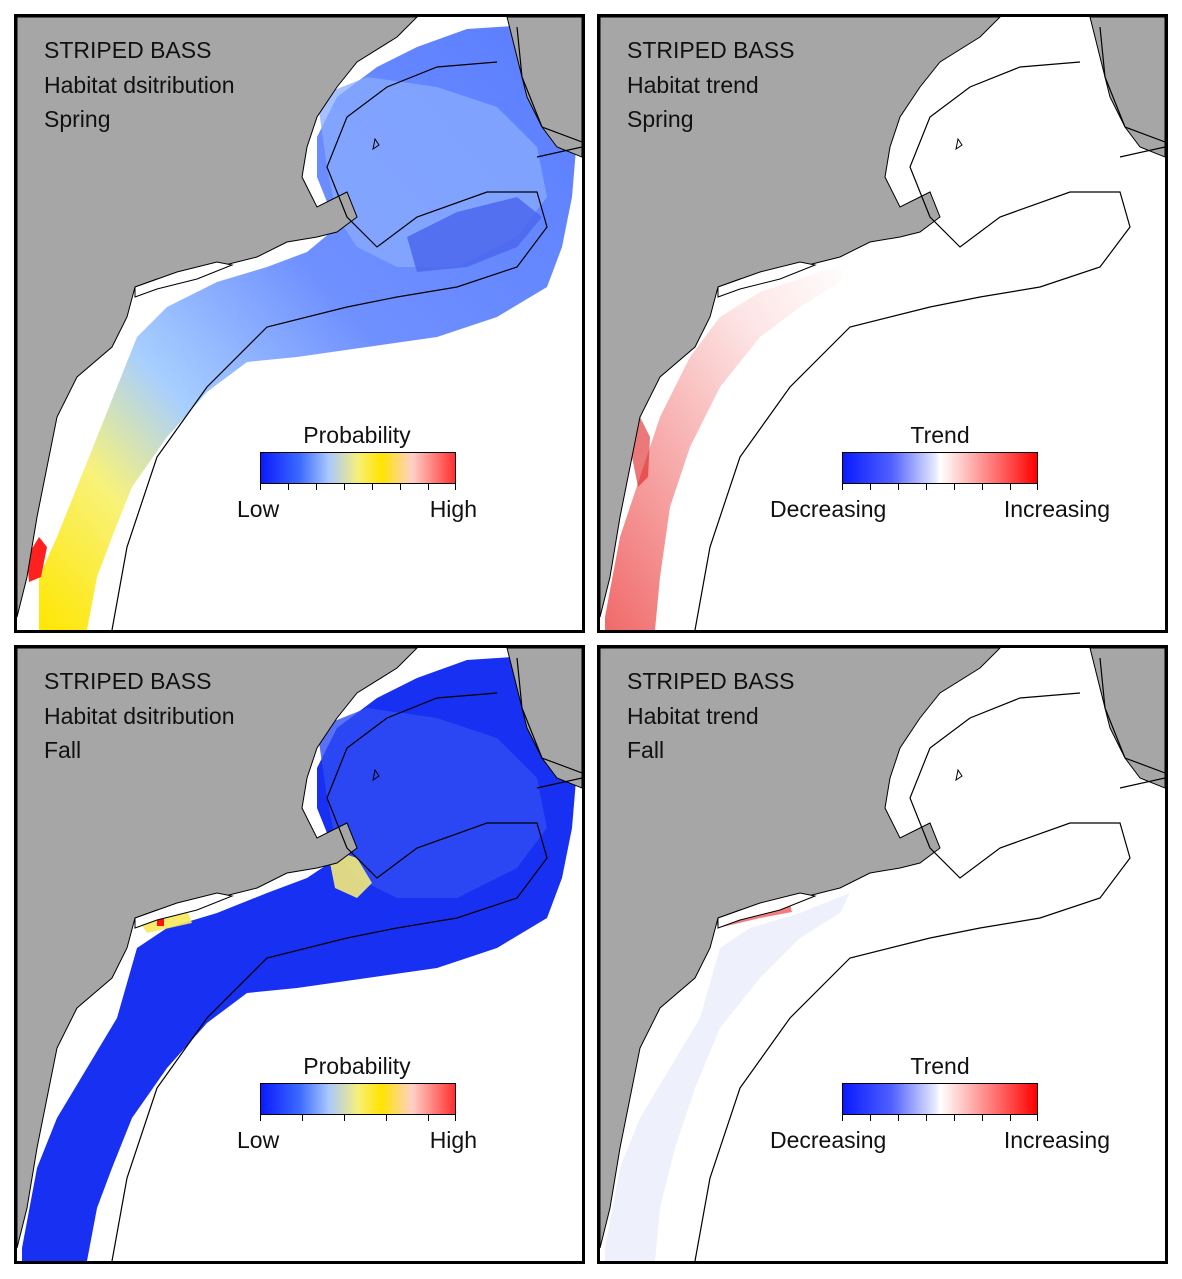 This screenshot has width=1182, height=1279. I want to click on gulf-of-maine-area, so click(432, 803).